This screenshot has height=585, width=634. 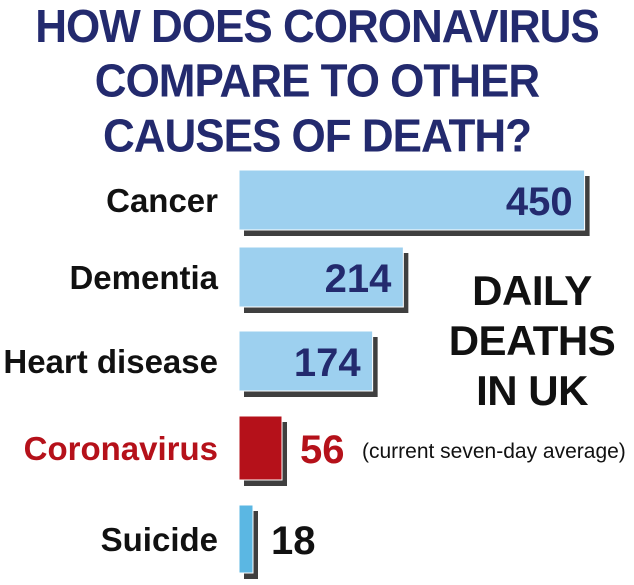 I want to click on bar-heart-disease, so click(x=306, y=361).